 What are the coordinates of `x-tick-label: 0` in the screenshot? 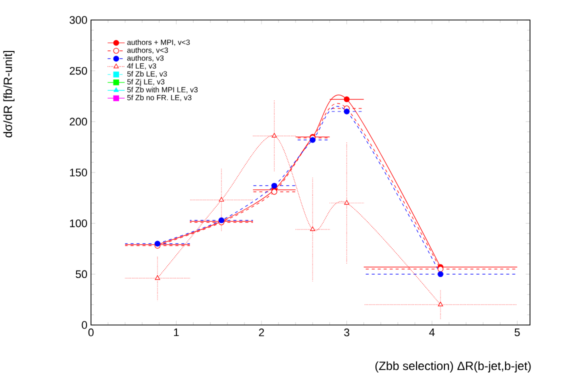 It's located at (91, 332).